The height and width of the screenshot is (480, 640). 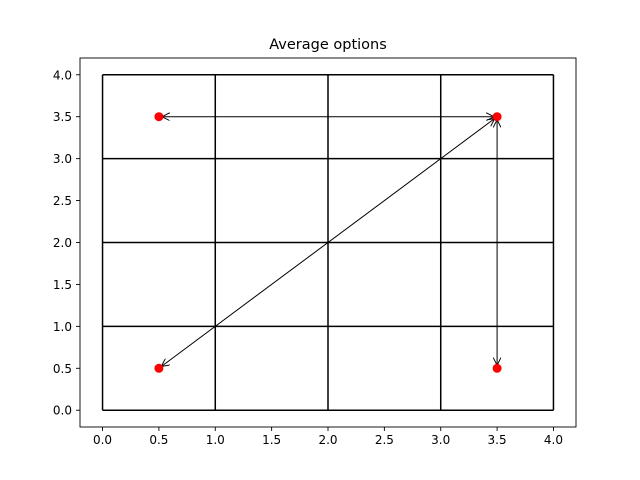 What do you see at coordinates (328, 45) in the screenshot?
I see `chart-title: Average options` at bounding box center [328, 45].